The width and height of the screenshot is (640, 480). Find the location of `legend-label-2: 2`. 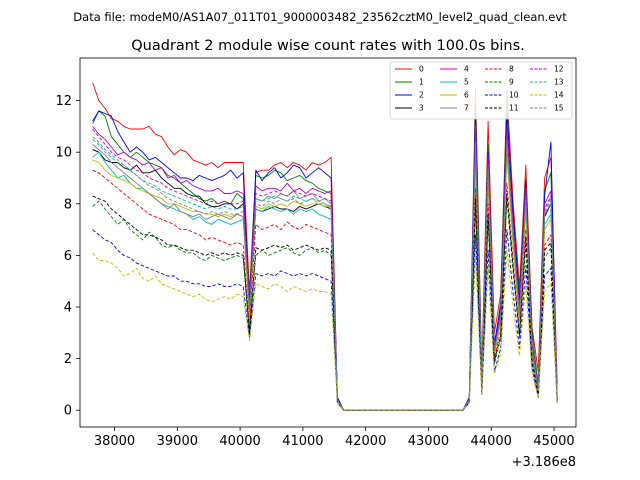

legend-label-2: 2 is located at coordinates (421, 95).